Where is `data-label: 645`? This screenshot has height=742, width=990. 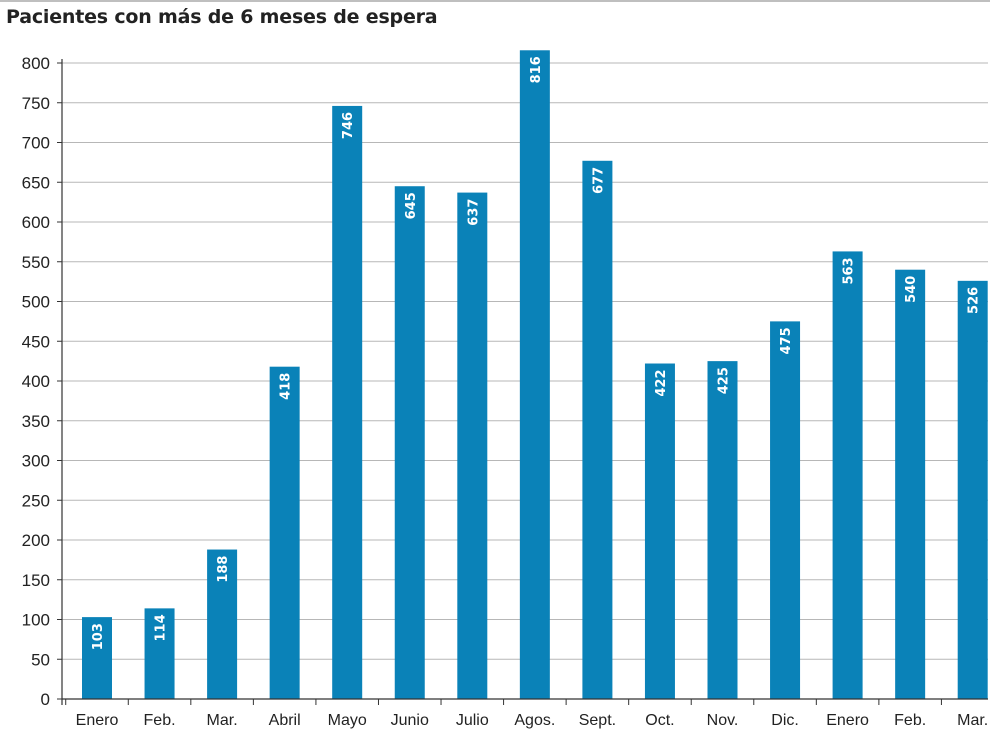
data-label: 645 is located at coordinates (411, 205).